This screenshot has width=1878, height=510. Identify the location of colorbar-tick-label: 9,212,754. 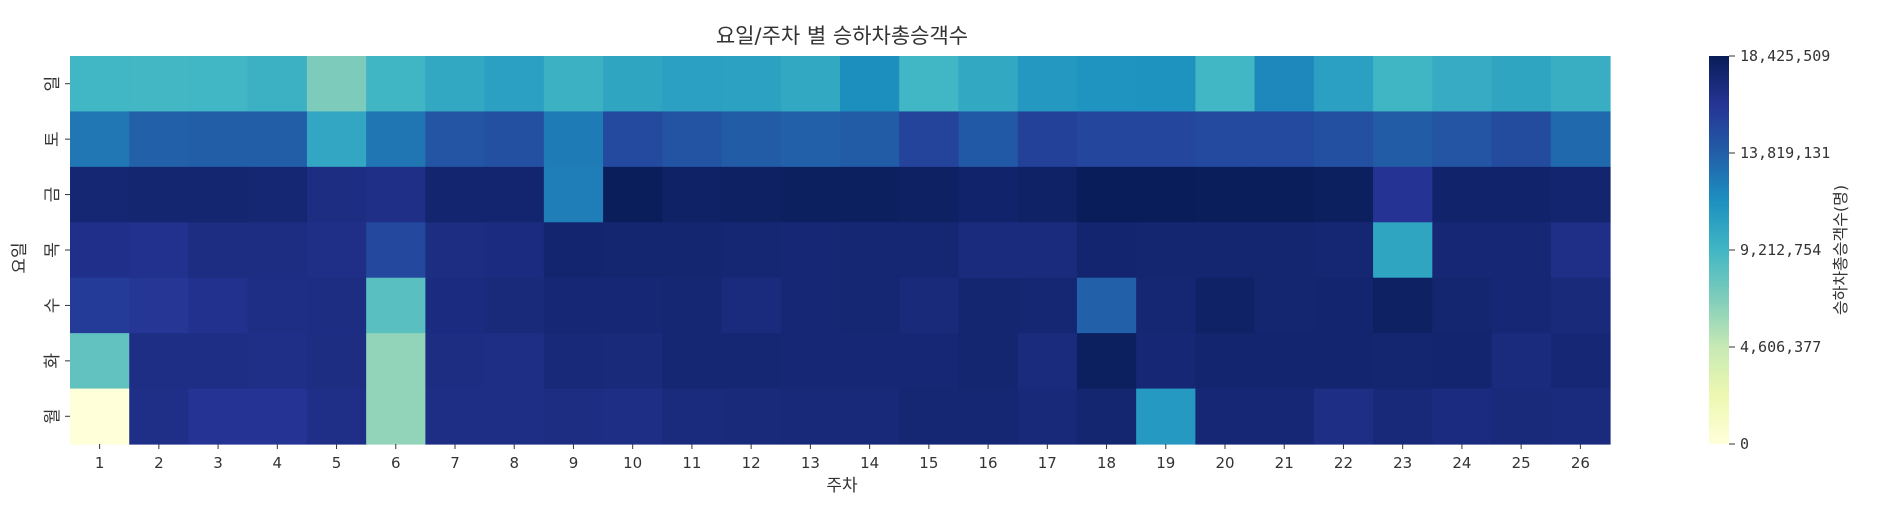
(1780, 250).